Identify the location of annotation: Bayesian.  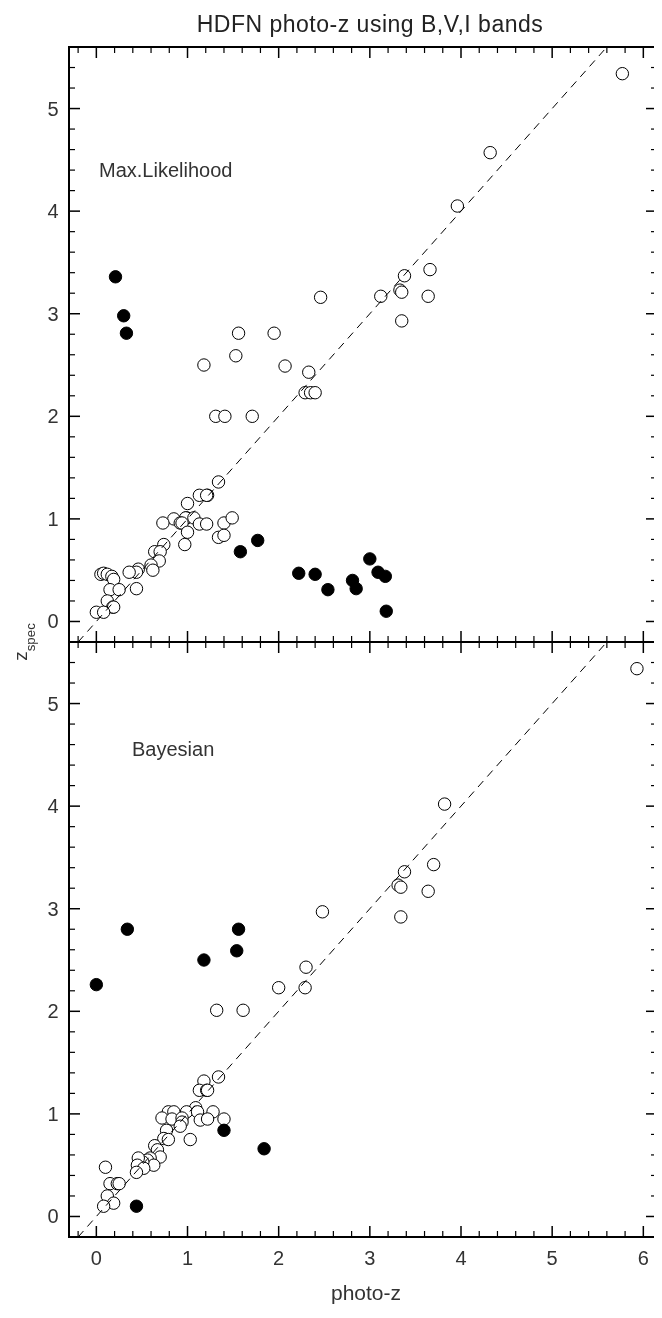
(173, 749).